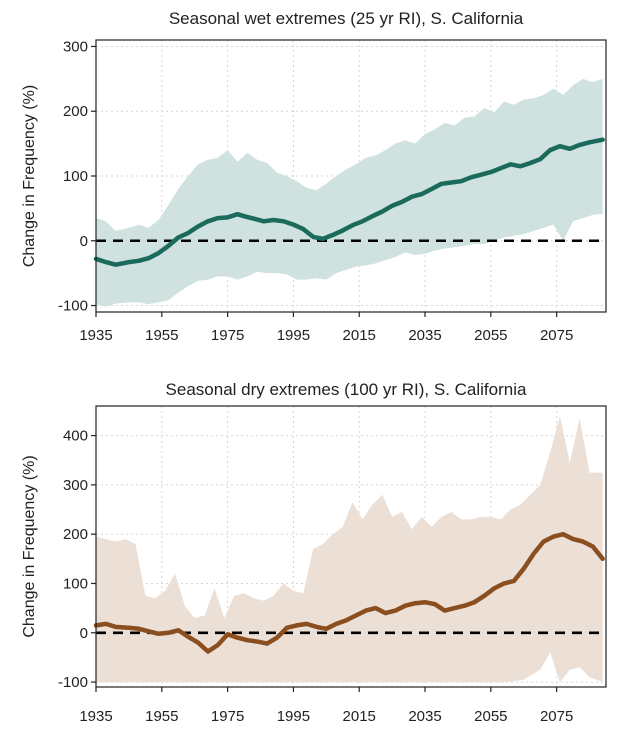 The height and width of the screenshot is (733, 620). I want to click on dry-x-tick-label: 2015, so click(359, 716).